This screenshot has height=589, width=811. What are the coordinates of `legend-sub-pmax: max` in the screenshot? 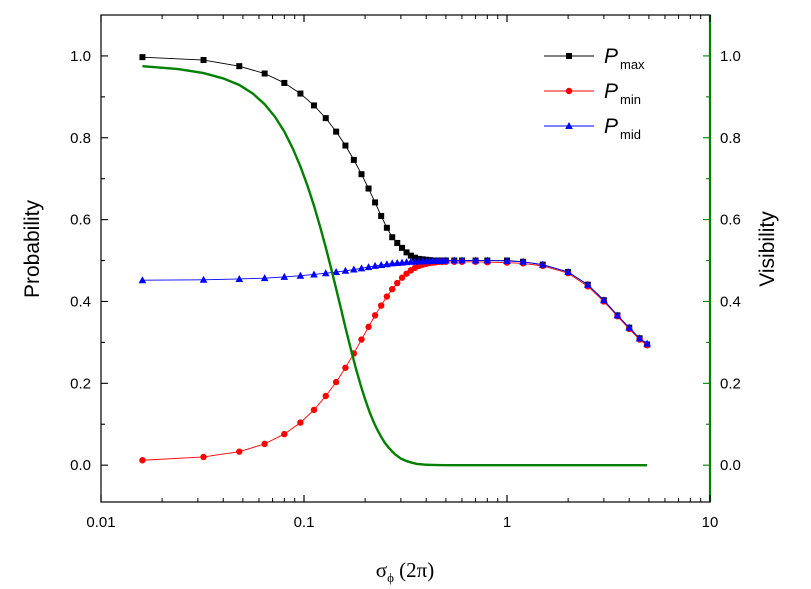 It's located at (632, 64).